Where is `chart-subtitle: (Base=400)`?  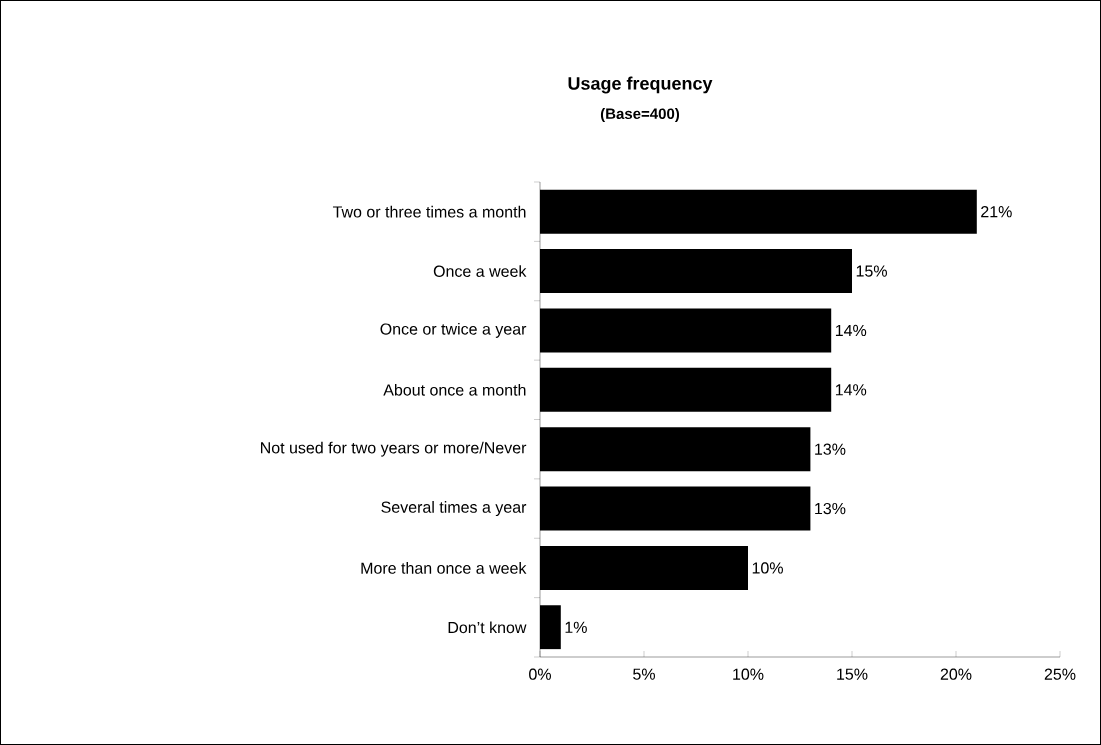
chart-subtitle: (Base=400) is located at coordinates (640, 115).